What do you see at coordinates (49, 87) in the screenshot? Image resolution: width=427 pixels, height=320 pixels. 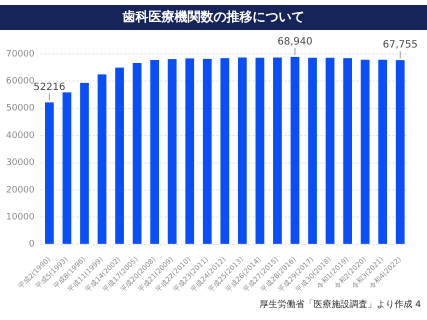 I see `data-label: 52216` at bounding box center [49, 87].